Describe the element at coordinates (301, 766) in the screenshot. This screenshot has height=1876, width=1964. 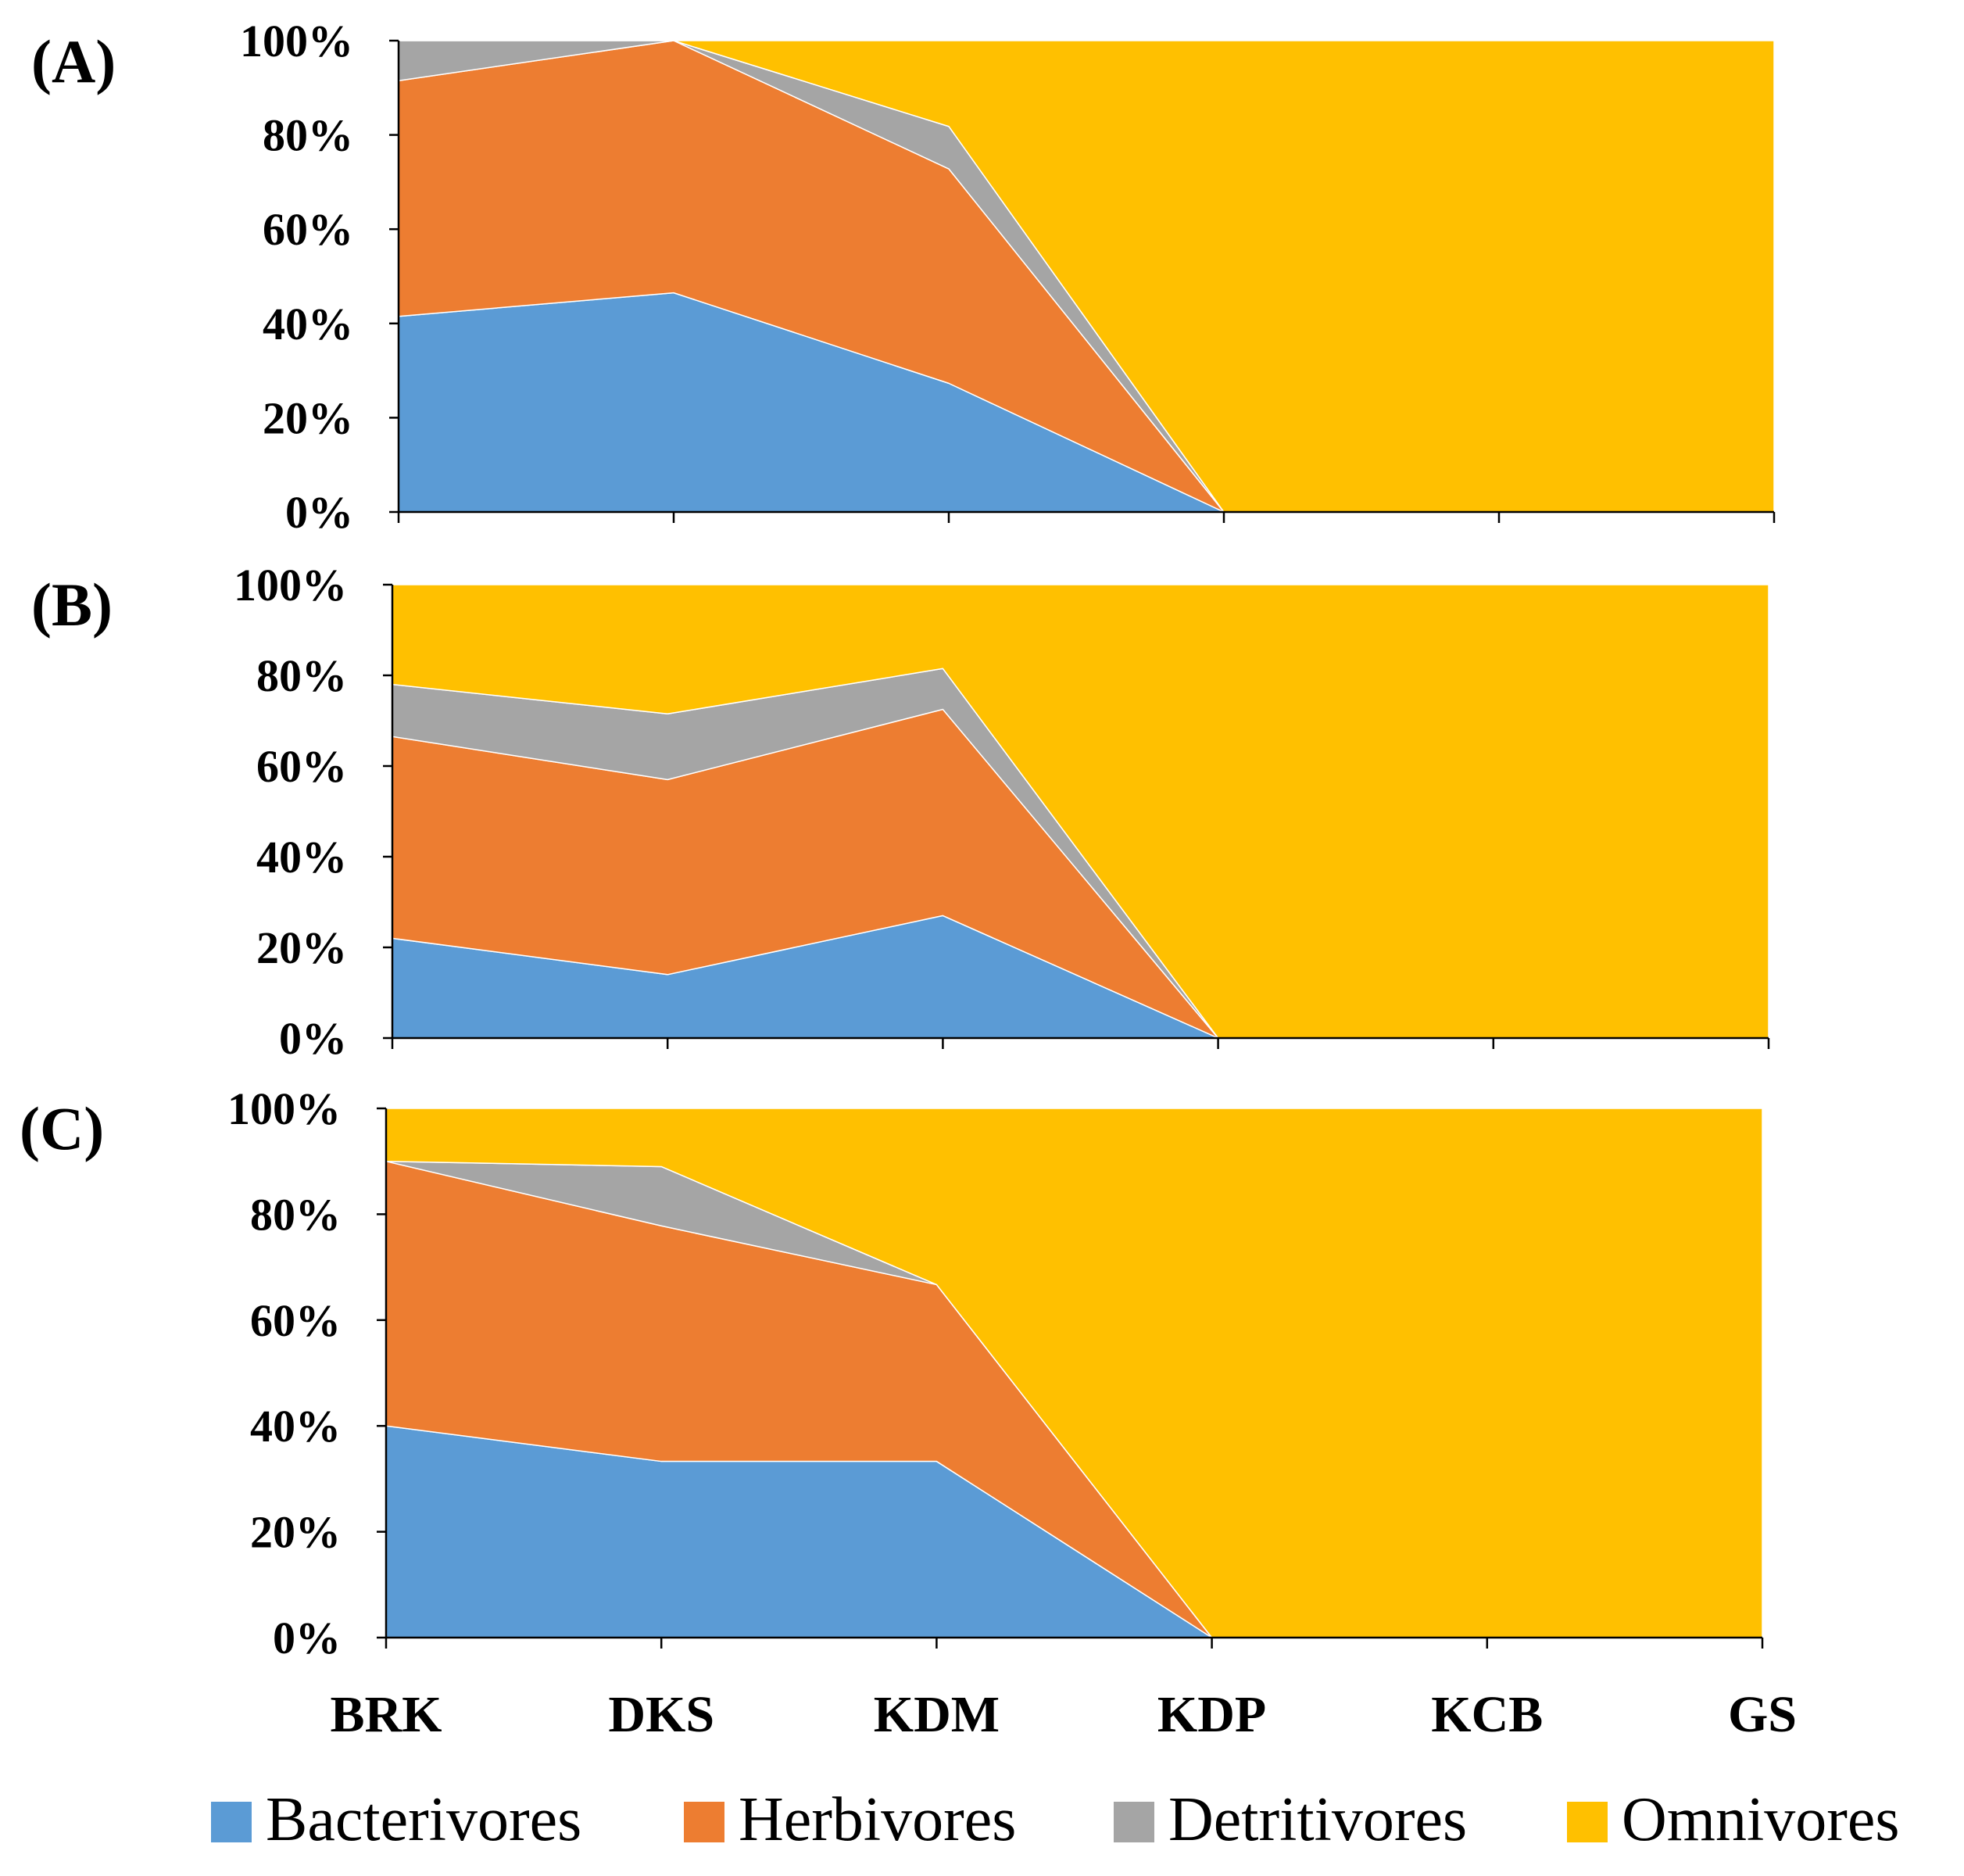
I see `y-tick-label-b-3: 60%` at that location.